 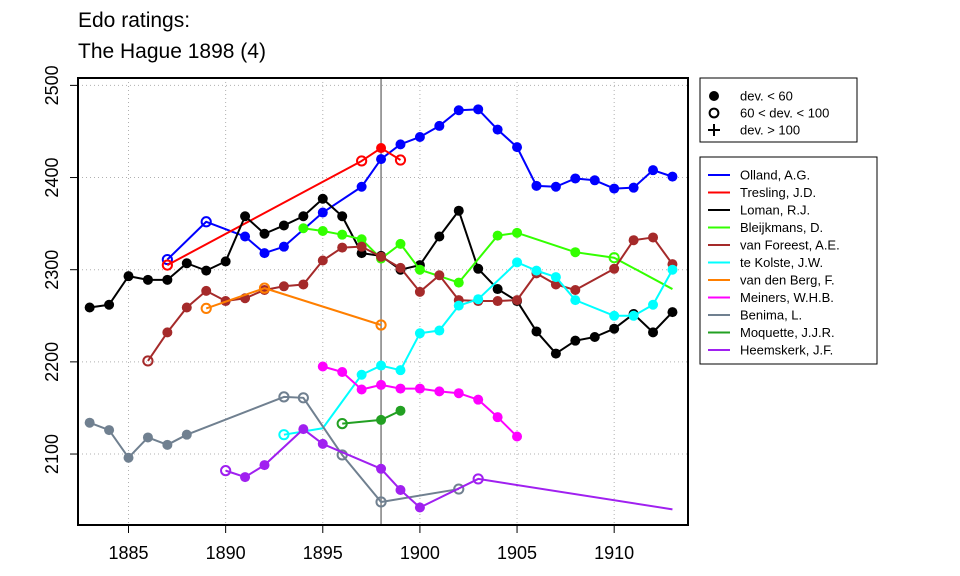 What do you see at coordinates (52, 454) in the screenshot?
I see `y-tick-label: 2100` at bounding box center [52, 454].